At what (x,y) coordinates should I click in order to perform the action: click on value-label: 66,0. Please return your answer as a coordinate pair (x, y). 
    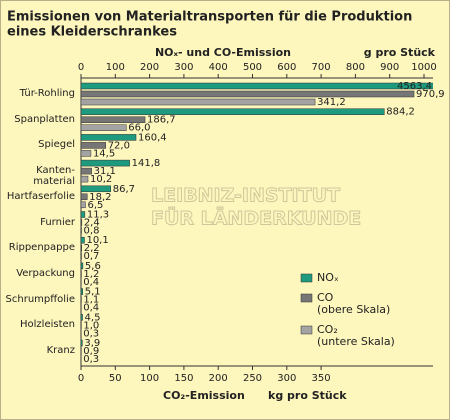
    Looking at the image, I should click on (139, 128).